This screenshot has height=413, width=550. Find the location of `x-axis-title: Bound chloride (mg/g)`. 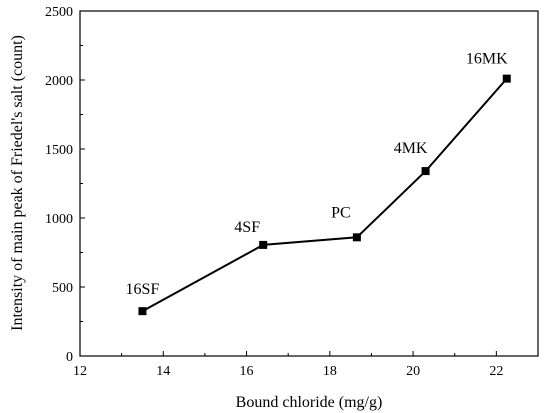

x-axis-title: Bound chloride (mg/g) is located at coordinates (309, 402).